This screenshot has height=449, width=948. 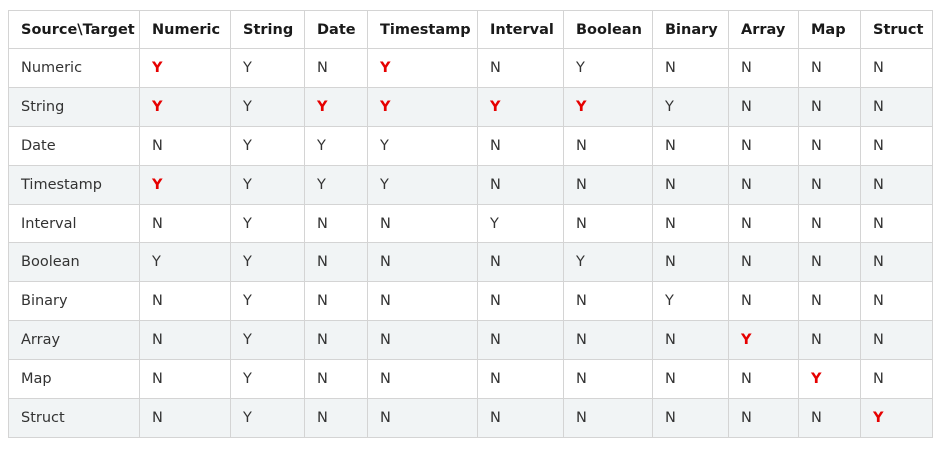 I want to click on header-array: Array, so click(x=763, y=29).